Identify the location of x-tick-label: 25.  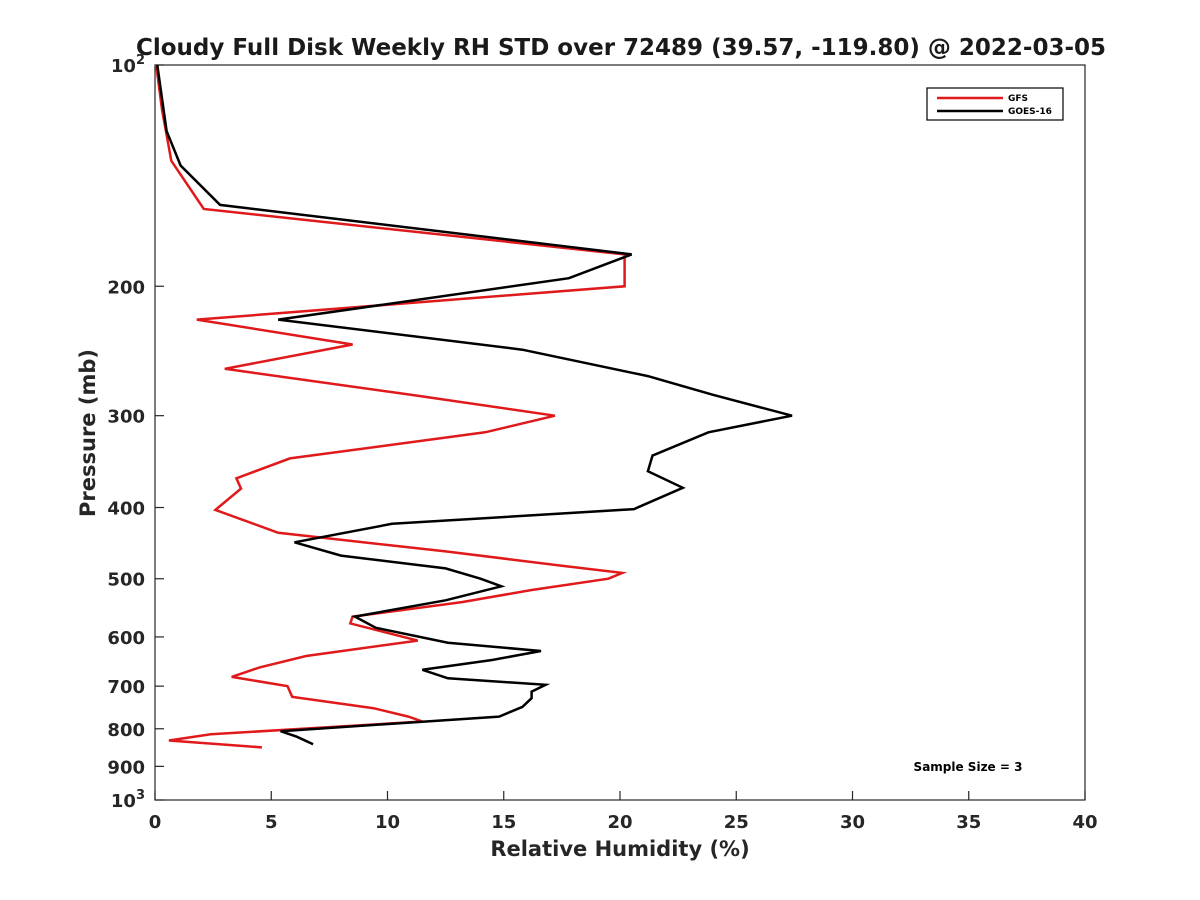
(736, 822).